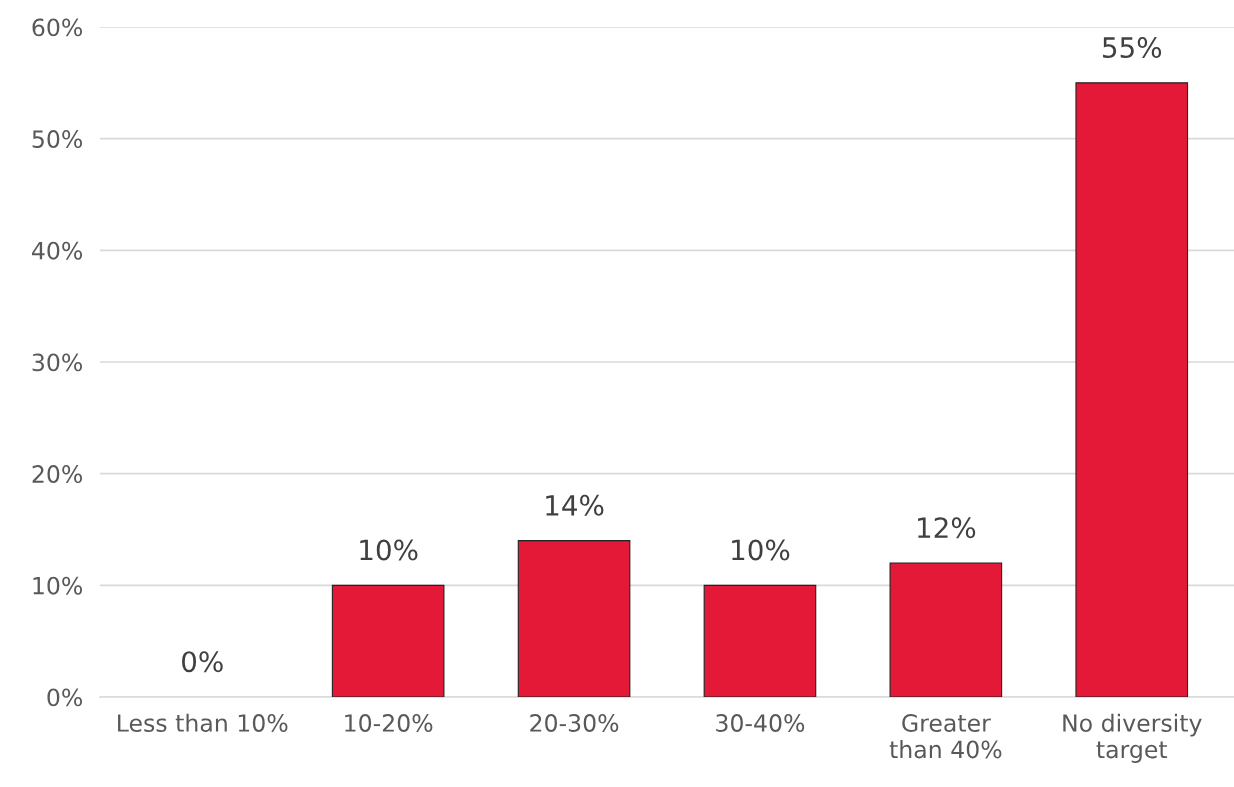 Image resolution: width=1234 pixels, height=787 pixels. Describe the element at coordinates (57, 362) in the screenshot. I see `y-tick-label: 30%` at that location.